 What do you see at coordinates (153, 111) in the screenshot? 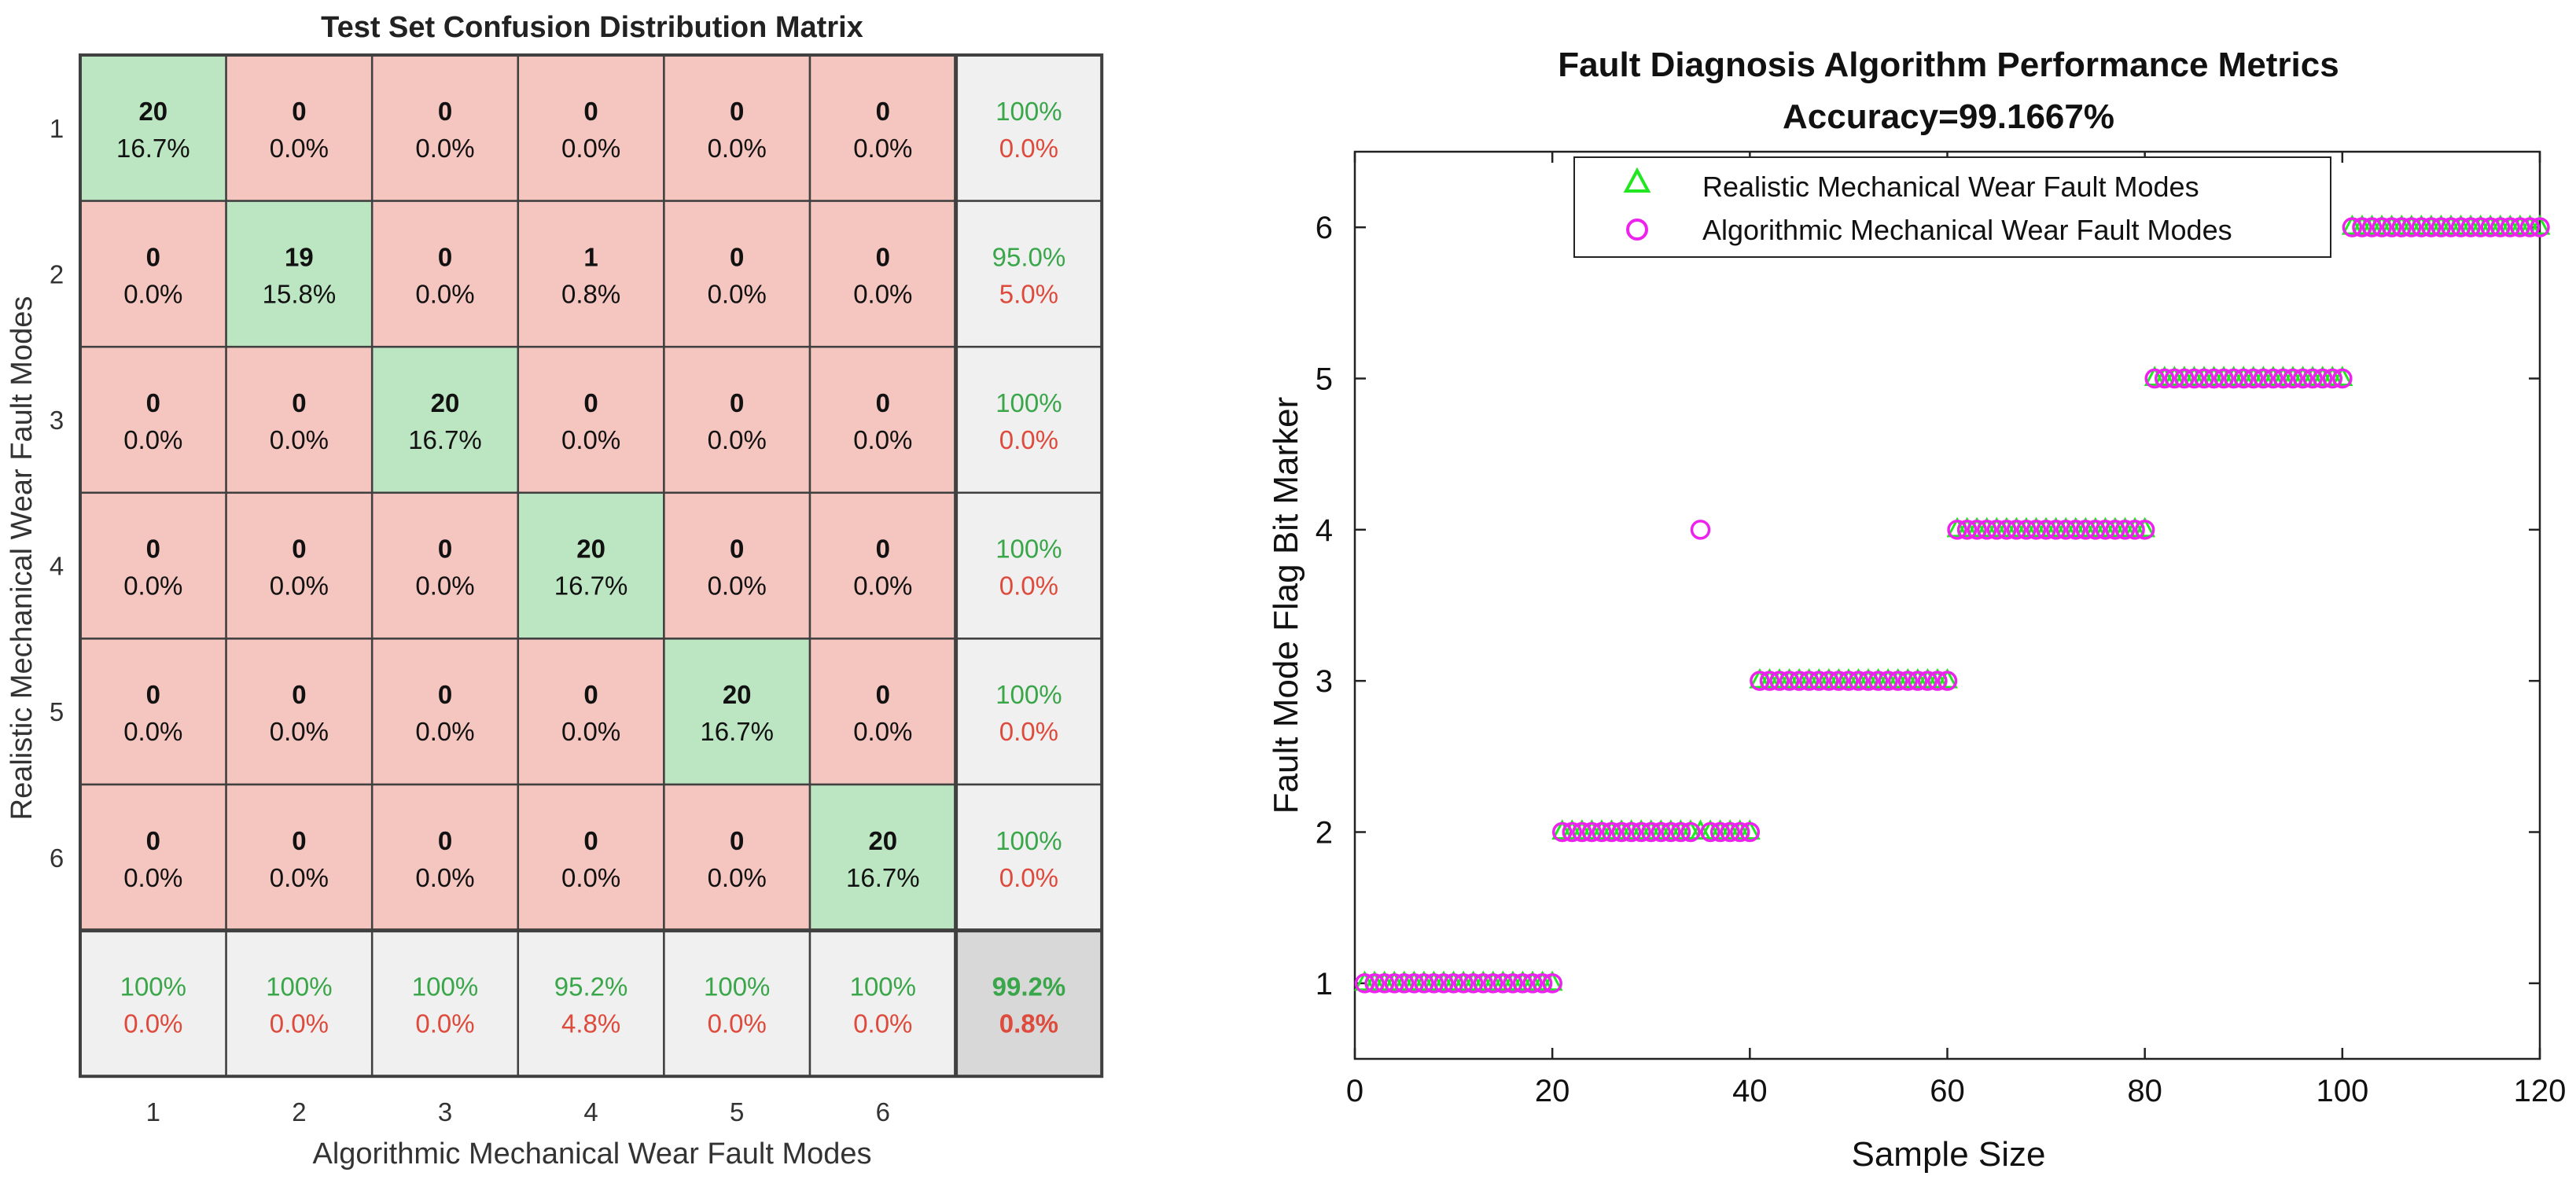
I see `cell-count: 20` at bounding box center [153, 111].